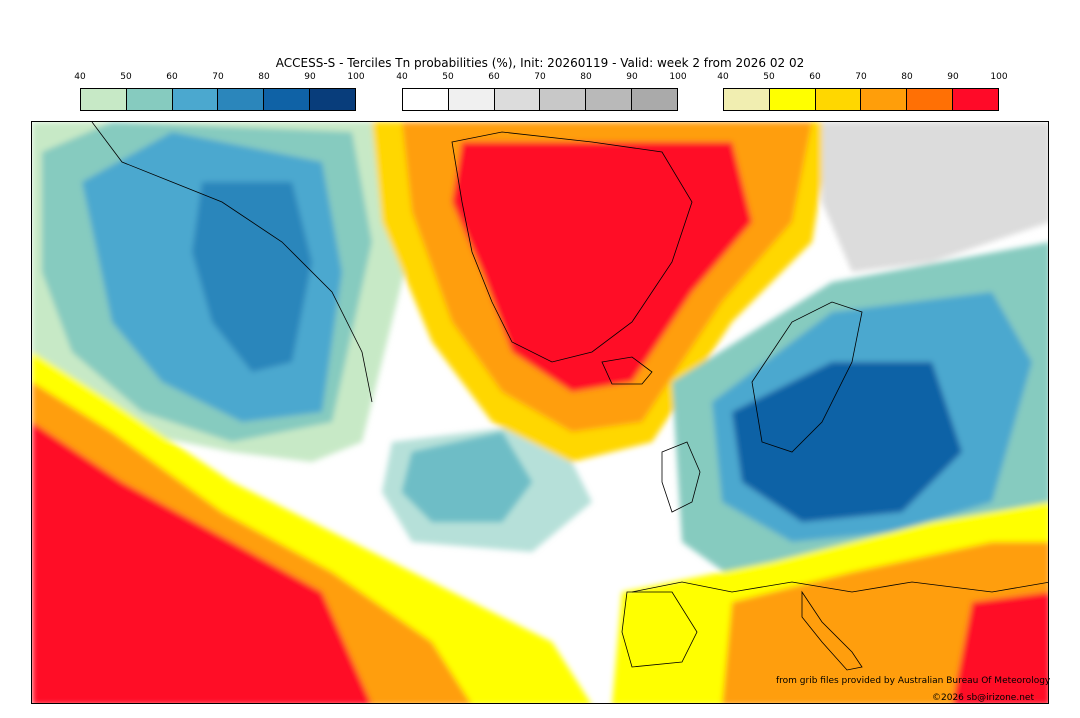 The height and width of the screenshot is (718, 1080). I want to click on coastline-iberia, so click(659, 629).